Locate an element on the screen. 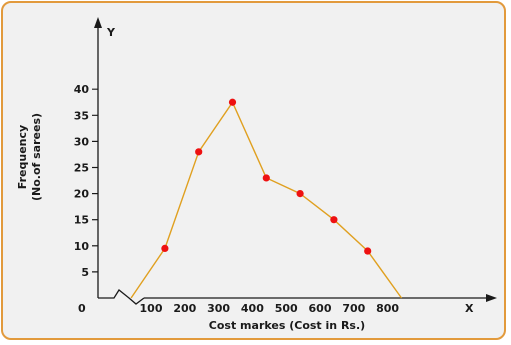 The height and width of the screenshot is (345, 511). y-tick-label: 40 is located at coordinates (82, 89).